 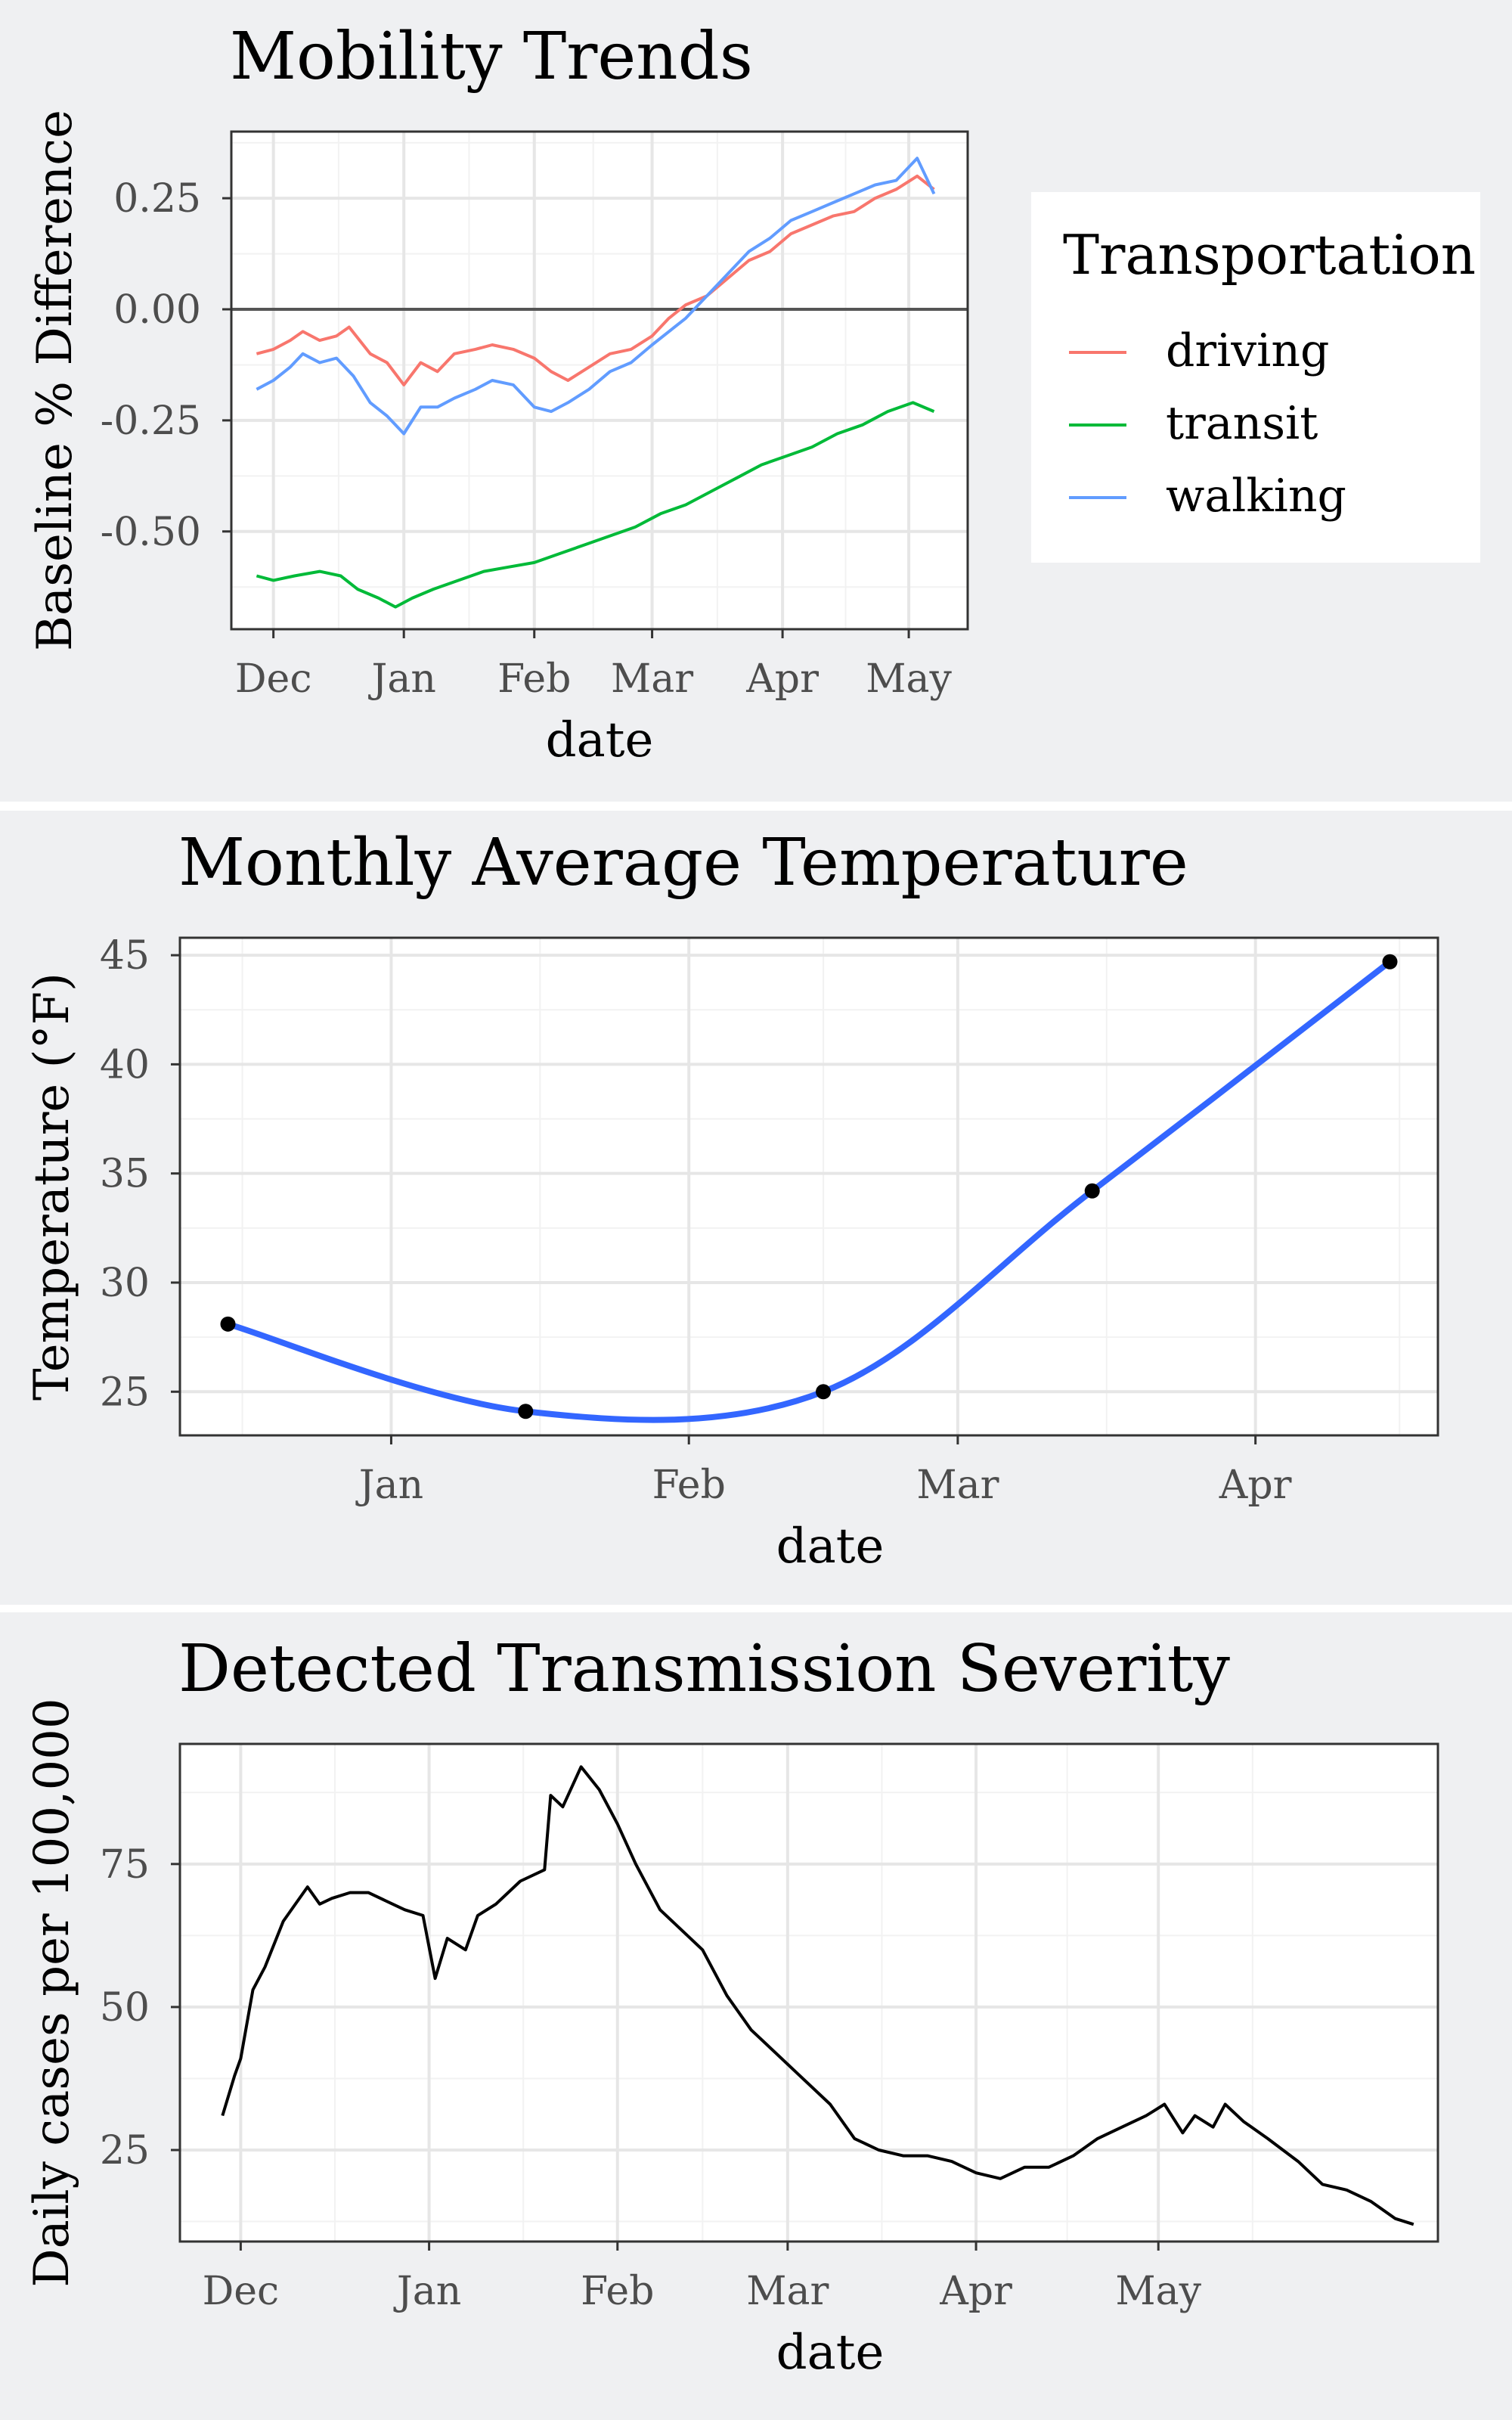 What do you see at coordinates (55, 380) in the screenshot?
I see `mobility-y-axis-title: Baseline % Difference` at bounding box center [55, 380].